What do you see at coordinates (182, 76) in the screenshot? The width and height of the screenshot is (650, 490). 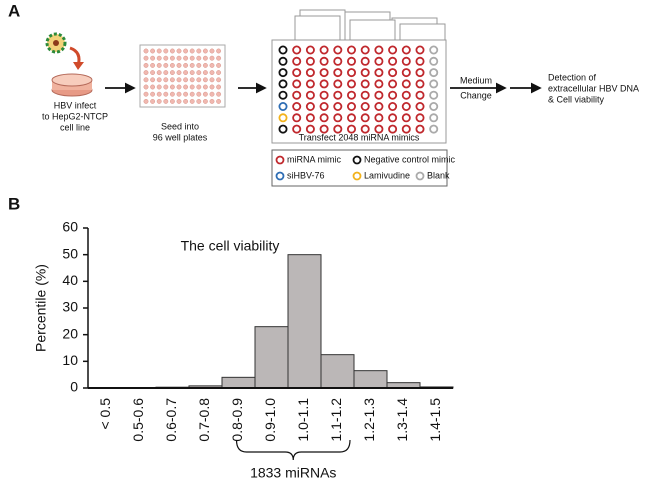 I see `plate` at bounding box center [182, 76].